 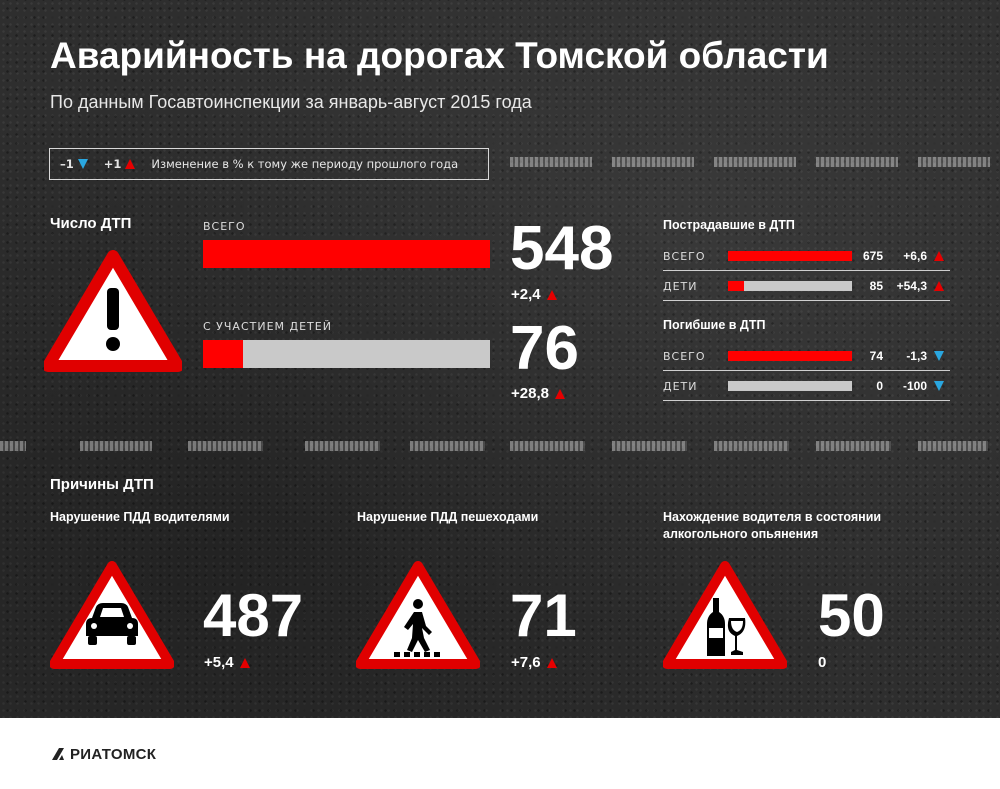 What do you see at coordinates (526, 294) in the screenshot?
I see `total-accidents-change-value: +2,4` at bounding box center [526, 294].